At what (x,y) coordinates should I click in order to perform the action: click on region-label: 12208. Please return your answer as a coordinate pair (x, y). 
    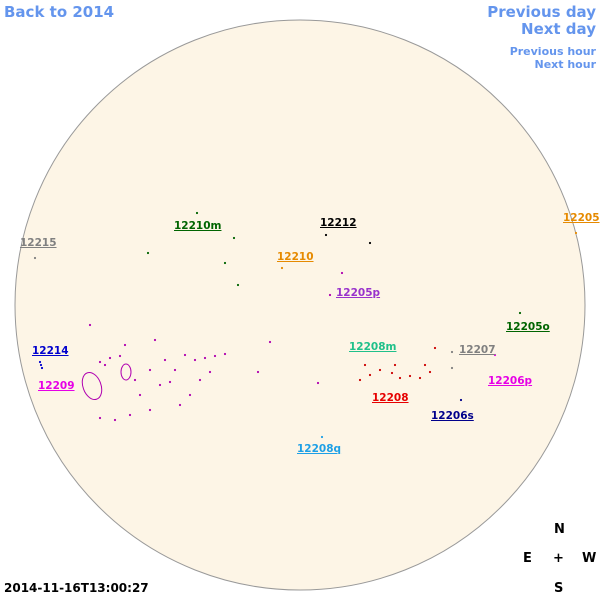
    Looking at the image, I should click on (390, 398).